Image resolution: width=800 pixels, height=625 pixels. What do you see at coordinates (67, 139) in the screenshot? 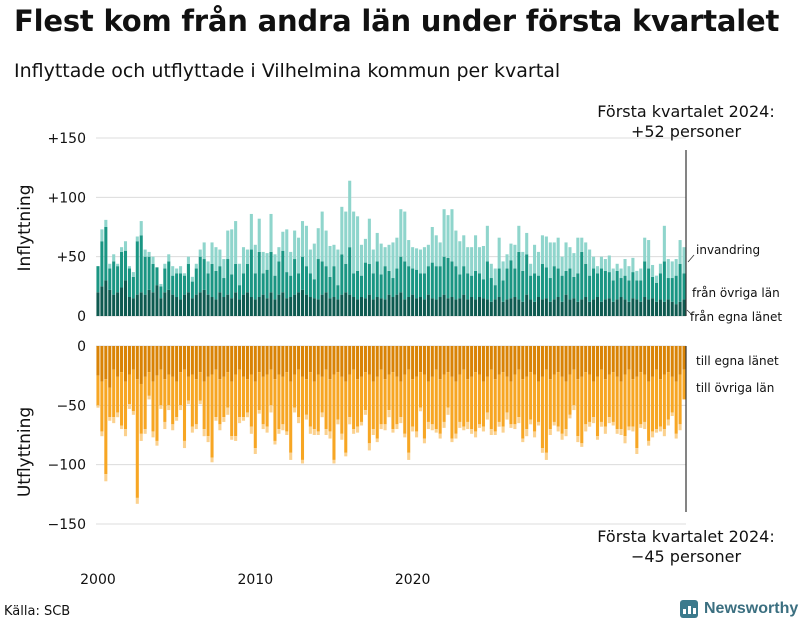
I see `y-tick-label: +150` at bounding box center [67, 139].